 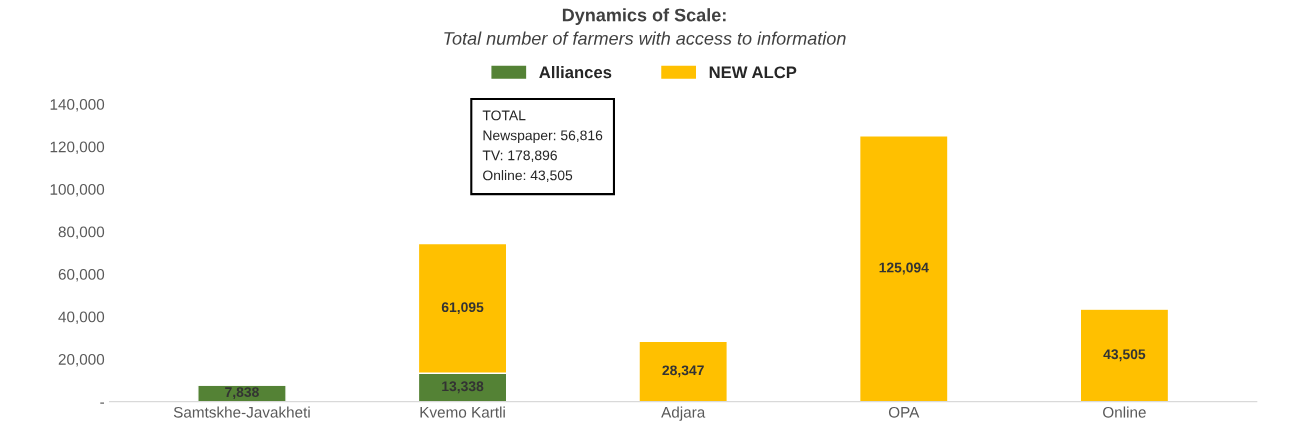 I want to click on annotation: TOTAL Newspaper: 56,816 TV: 178,896 Online: 43,505, so click(x=542, y=146).